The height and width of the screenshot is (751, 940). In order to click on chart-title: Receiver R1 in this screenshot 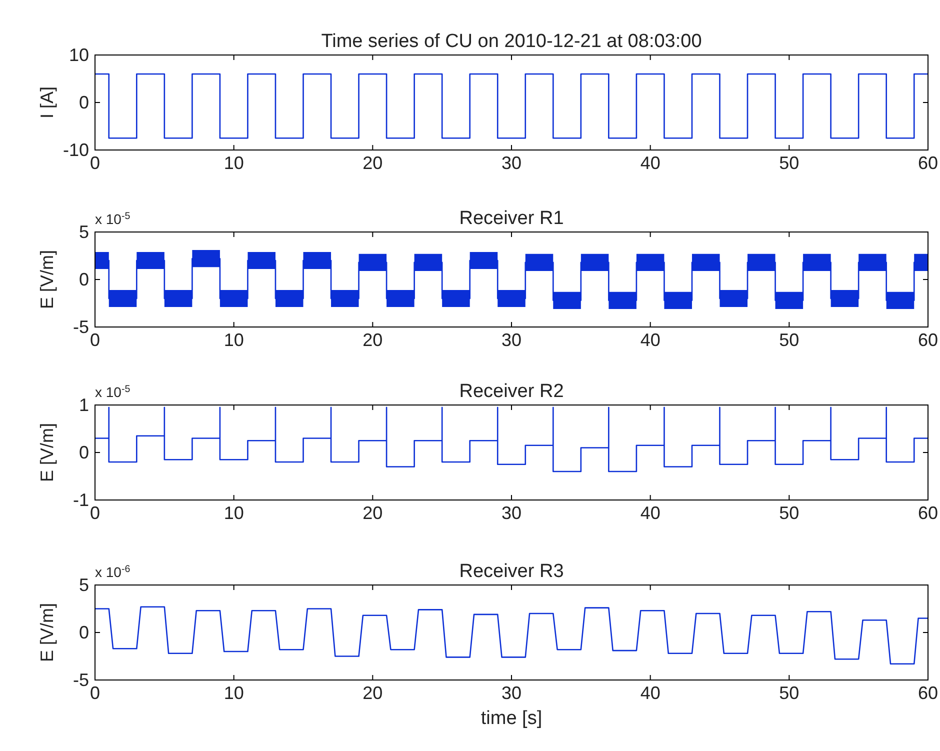, I will do `click(511, 218)`.